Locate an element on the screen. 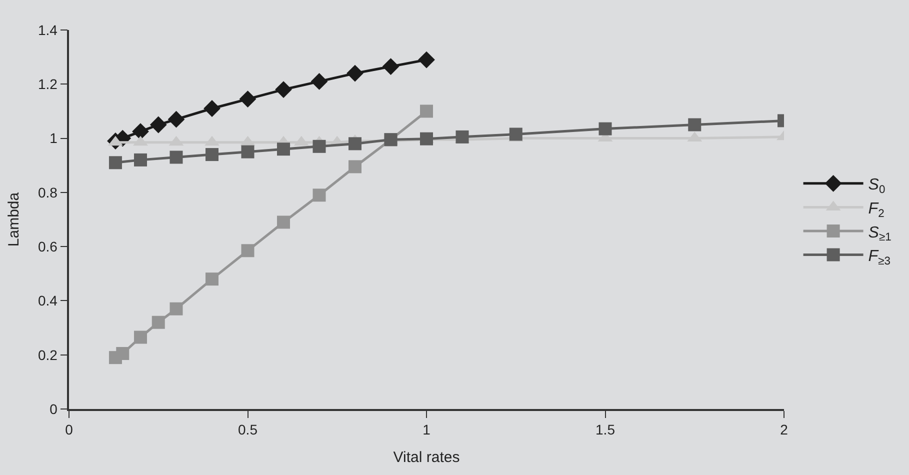 The width and height of the screenshot is (909, 475). legend-label: S$_{0}$ is located at coordinates (877, 186).